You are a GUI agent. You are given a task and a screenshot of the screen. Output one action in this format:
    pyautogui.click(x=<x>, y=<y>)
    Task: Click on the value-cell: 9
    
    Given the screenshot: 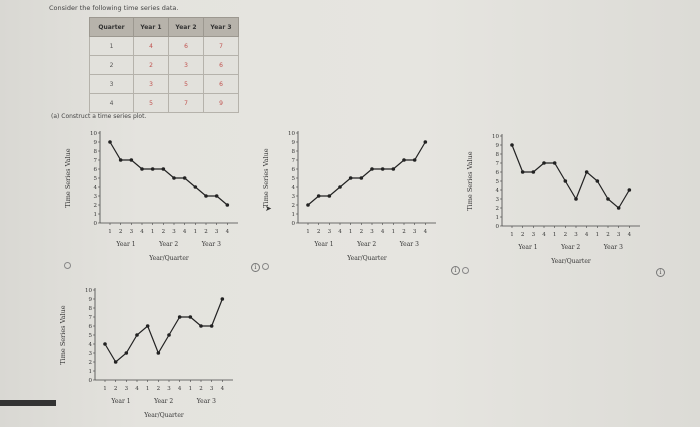 What is the action you would take?
    pyautogui.click(x=221, y=103)
    